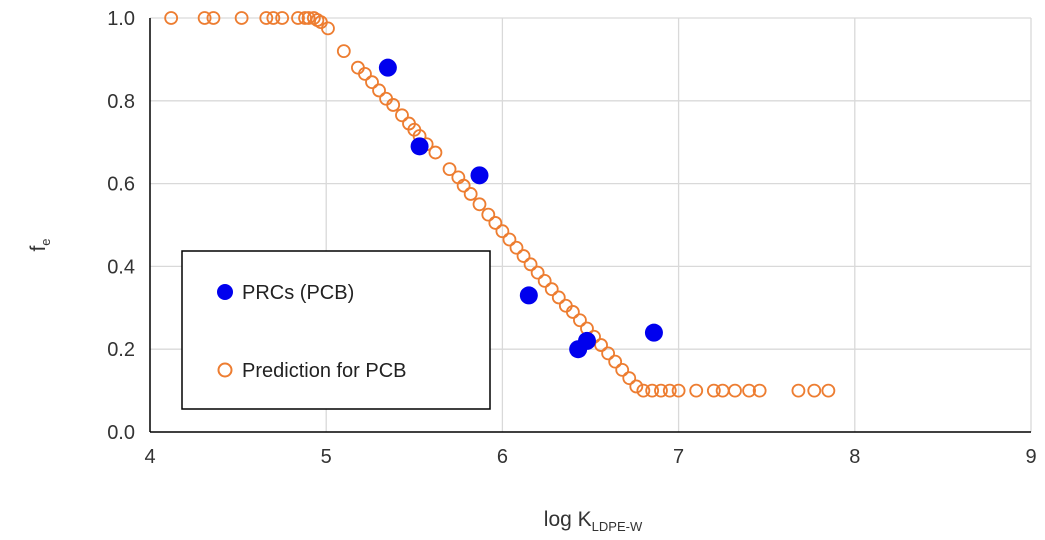 The image size is (1045, 540). What do you see at coordinates (38, 249) in the screenshot?
I see `y-axis-title-main: f` at bounding box center [38, 249].